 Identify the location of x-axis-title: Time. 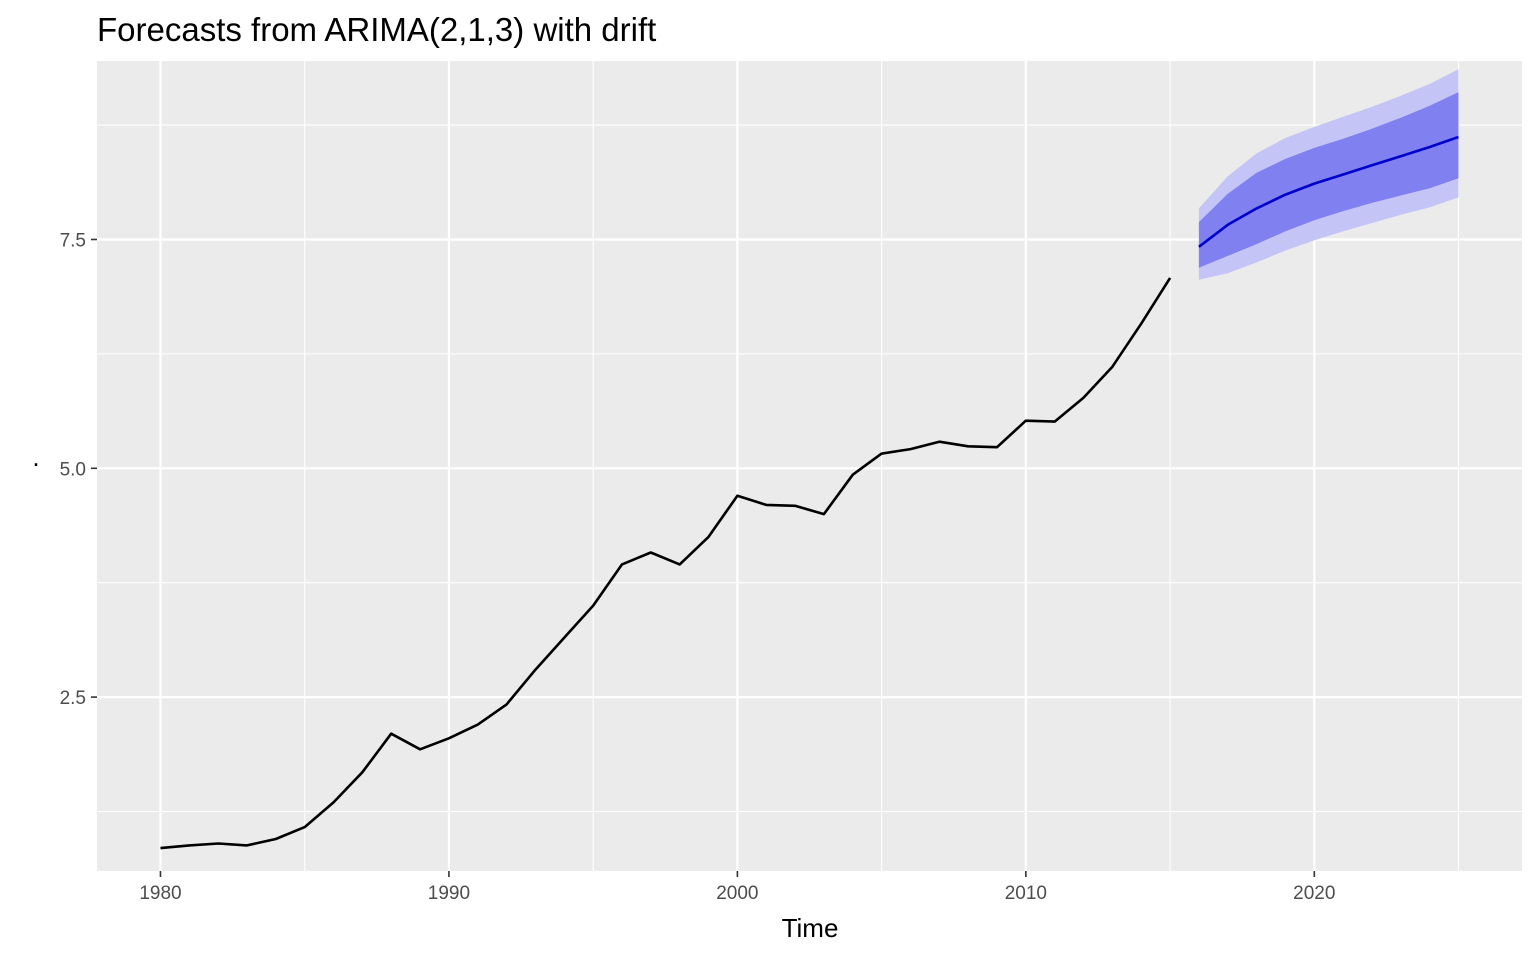
(810, 928).